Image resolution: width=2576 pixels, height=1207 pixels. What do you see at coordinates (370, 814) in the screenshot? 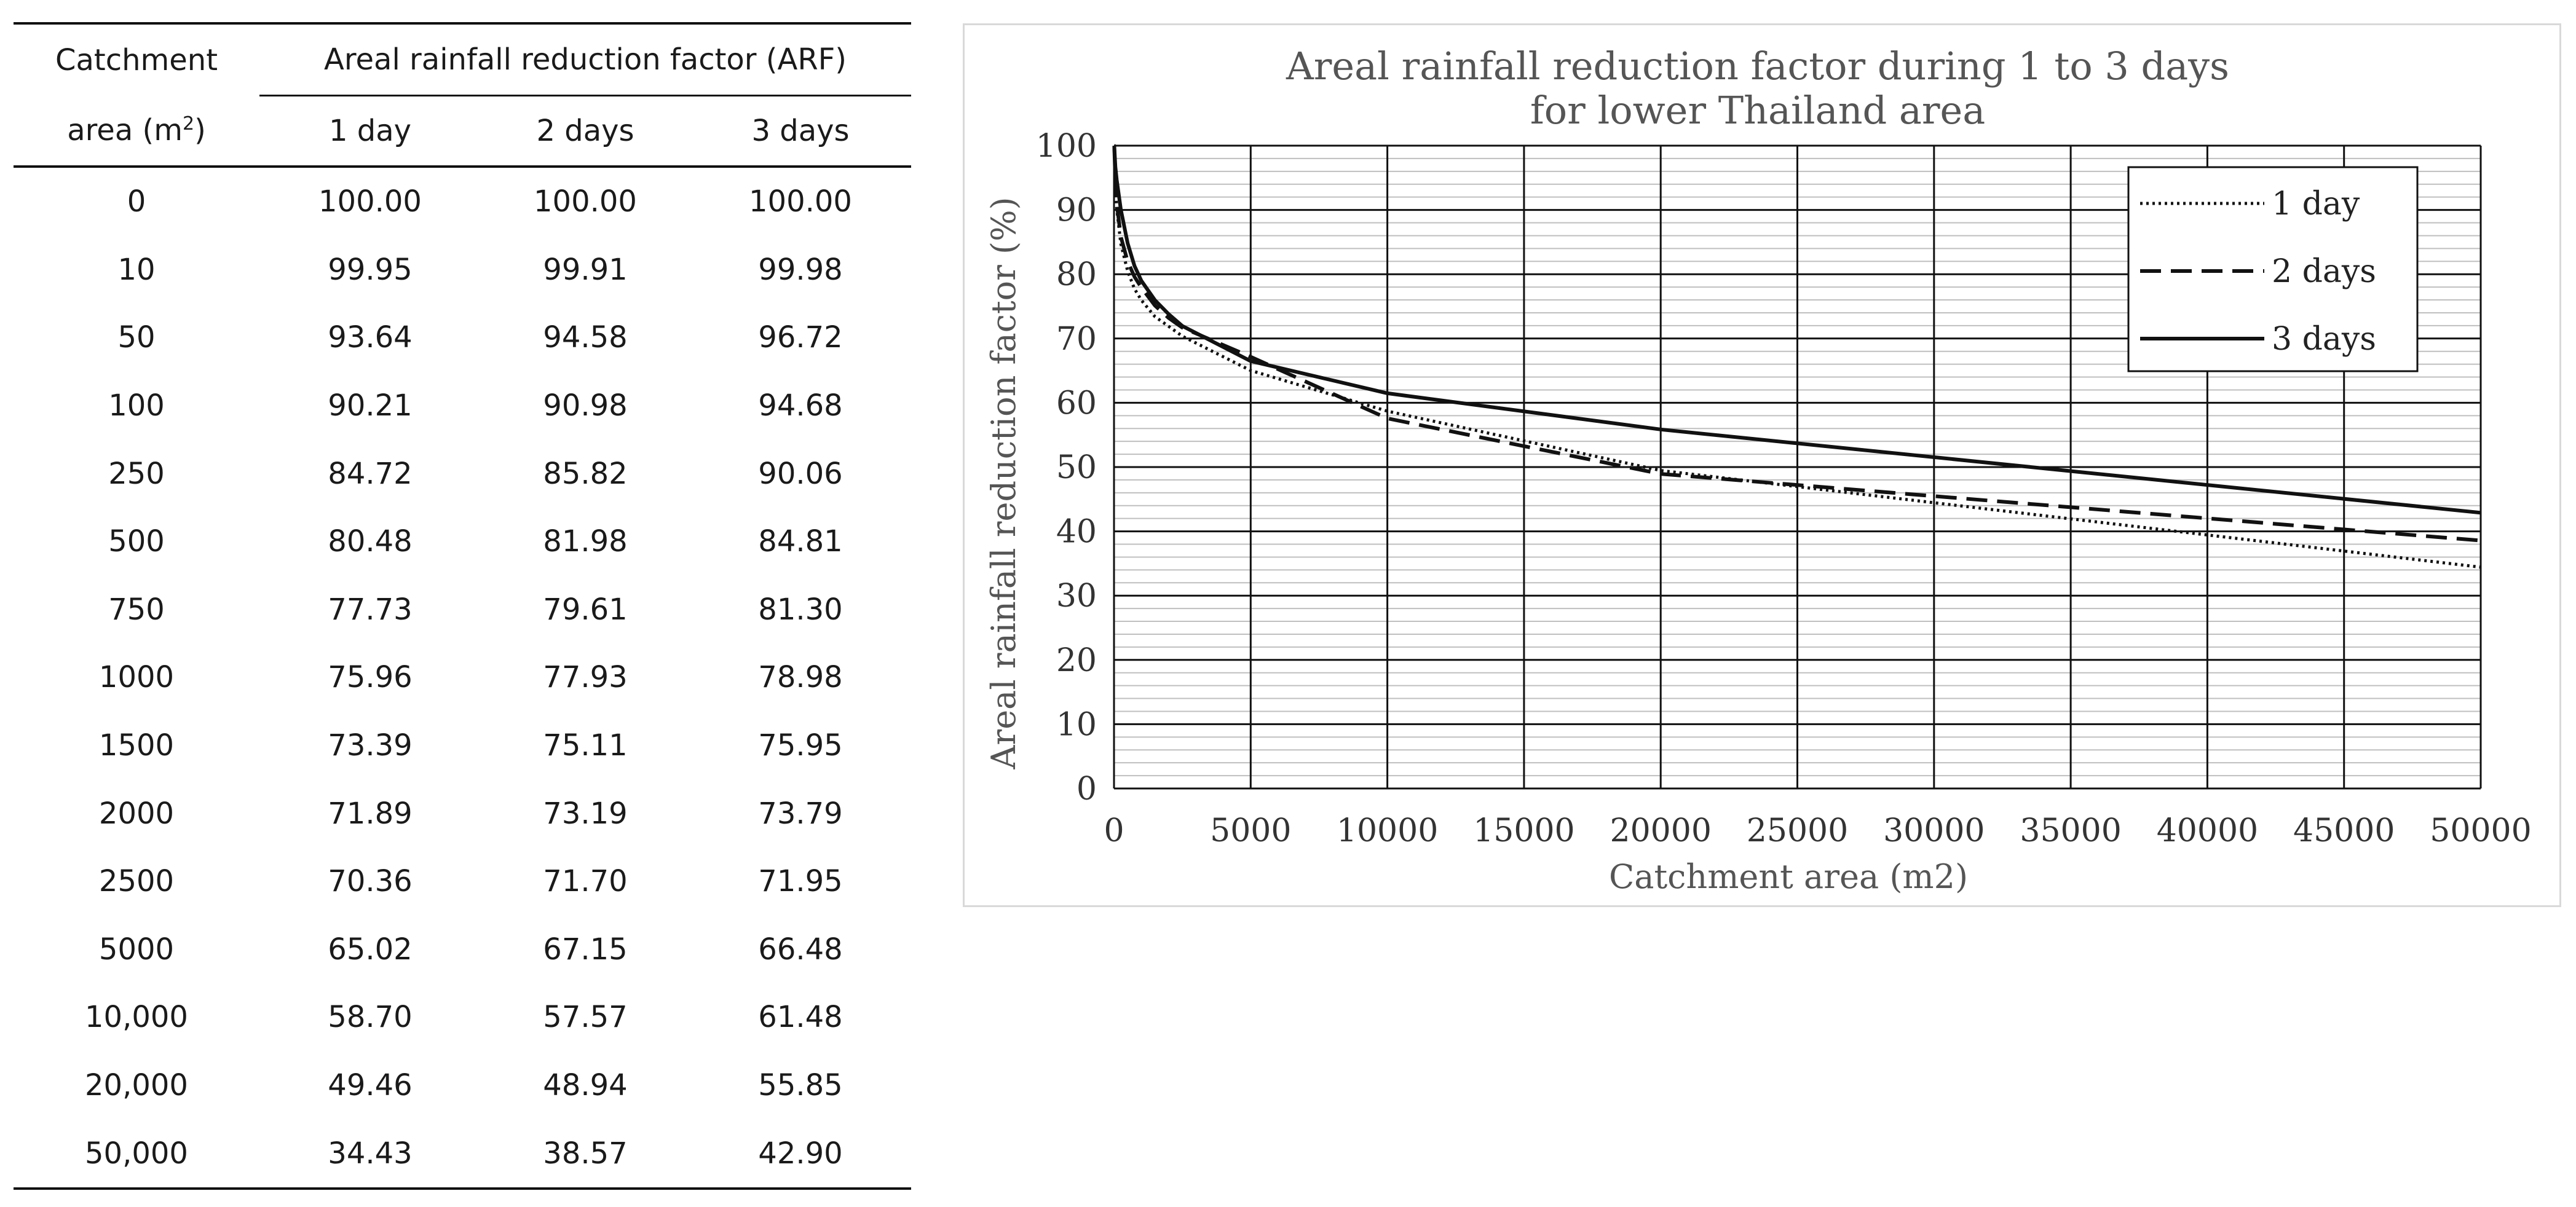
I see `cell-1-day: 71.89` at bounding box center [370, 814].